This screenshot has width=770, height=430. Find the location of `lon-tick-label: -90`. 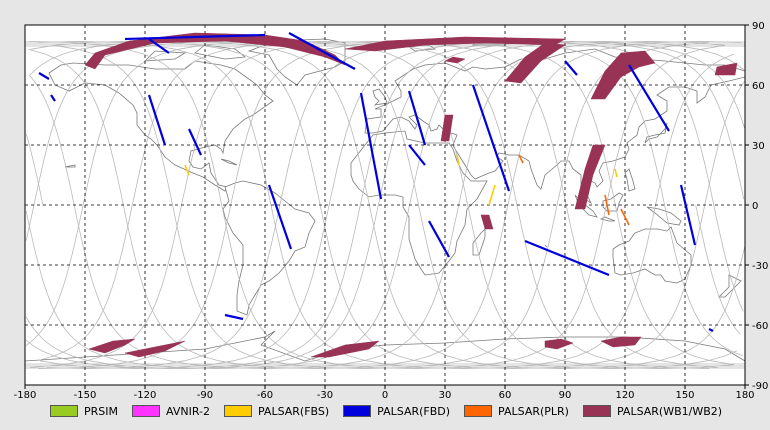

lon-tick-label: -90 is located at coordinates (205, 395).